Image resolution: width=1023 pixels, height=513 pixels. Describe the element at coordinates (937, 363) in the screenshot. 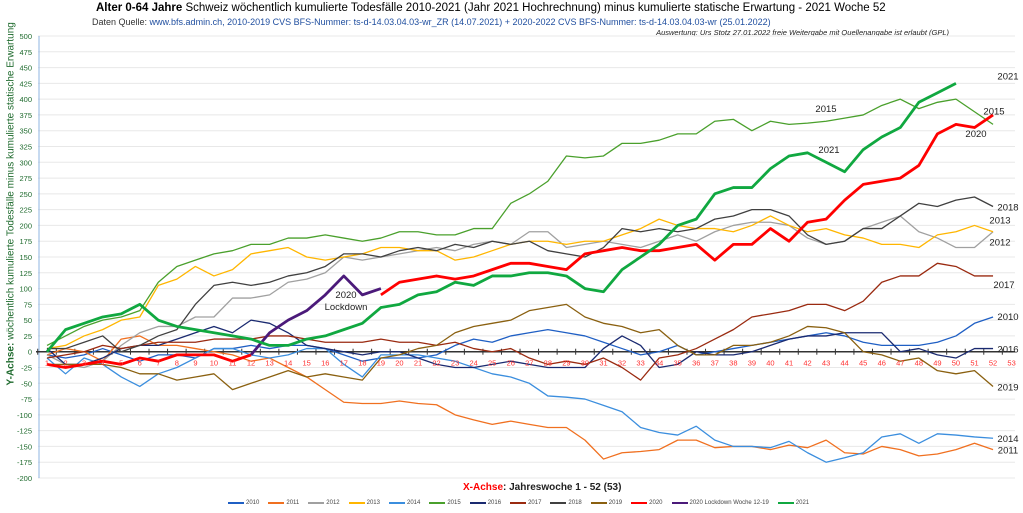

I see `x-tick-label: 49` at that location.